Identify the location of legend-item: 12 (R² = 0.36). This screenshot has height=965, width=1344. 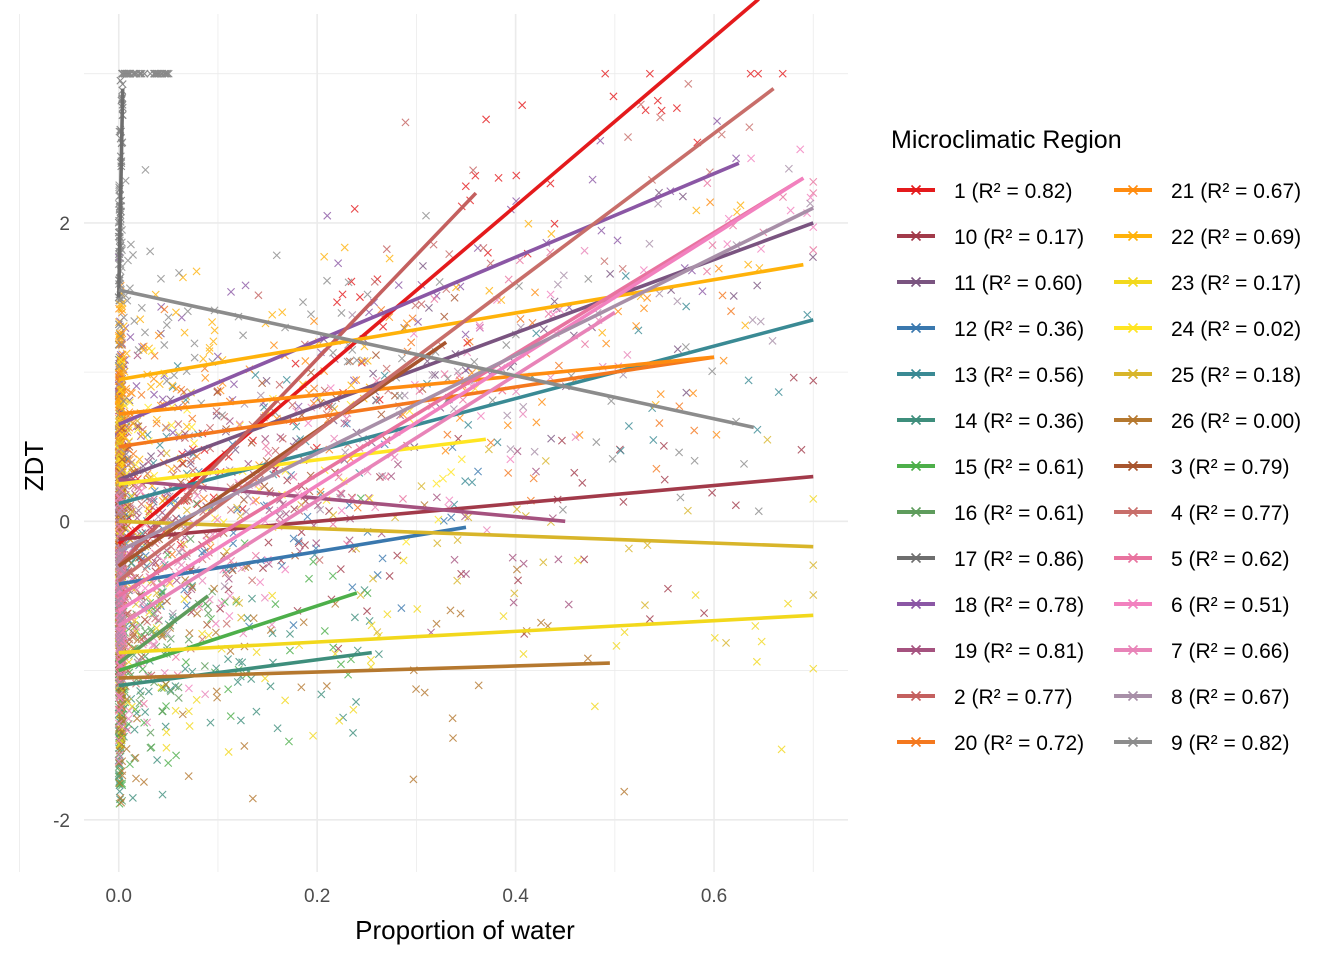
(990, 329).